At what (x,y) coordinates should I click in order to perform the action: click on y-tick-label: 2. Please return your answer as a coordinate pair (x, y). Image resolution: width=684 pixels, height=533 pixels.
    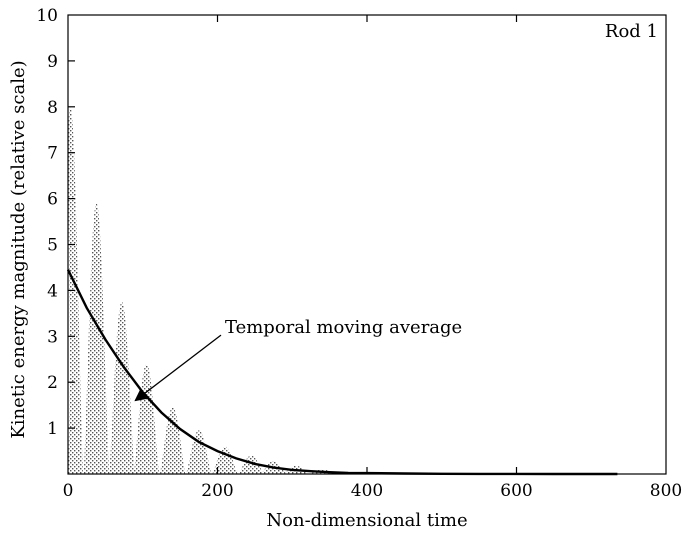
    Looking at the image, I should click on (52, 383).